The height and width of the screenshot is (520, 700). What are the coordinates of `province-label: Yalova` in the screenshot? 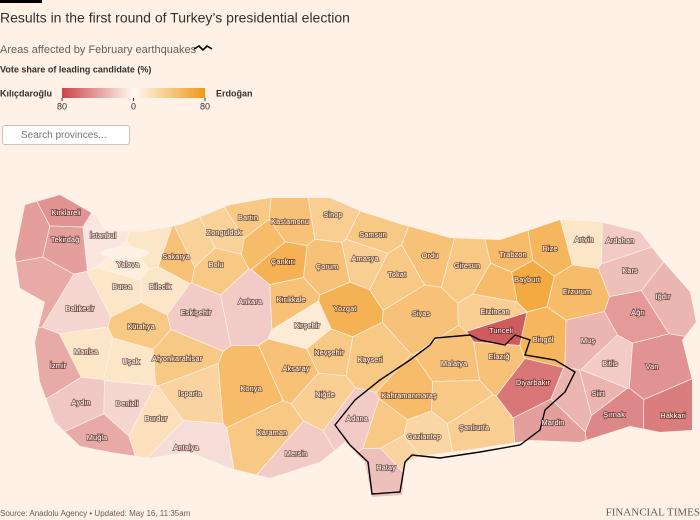 It's located at (128, 264).